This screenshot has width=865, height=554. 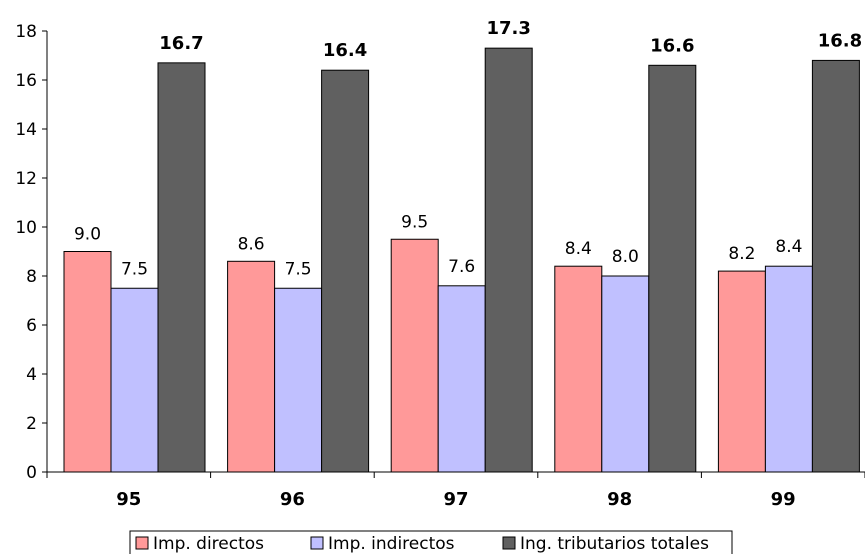 What do you see at coordinates (26, 32) in the screenshot?
I see `y-tick-label: 18` at bounding box center [26, 32].